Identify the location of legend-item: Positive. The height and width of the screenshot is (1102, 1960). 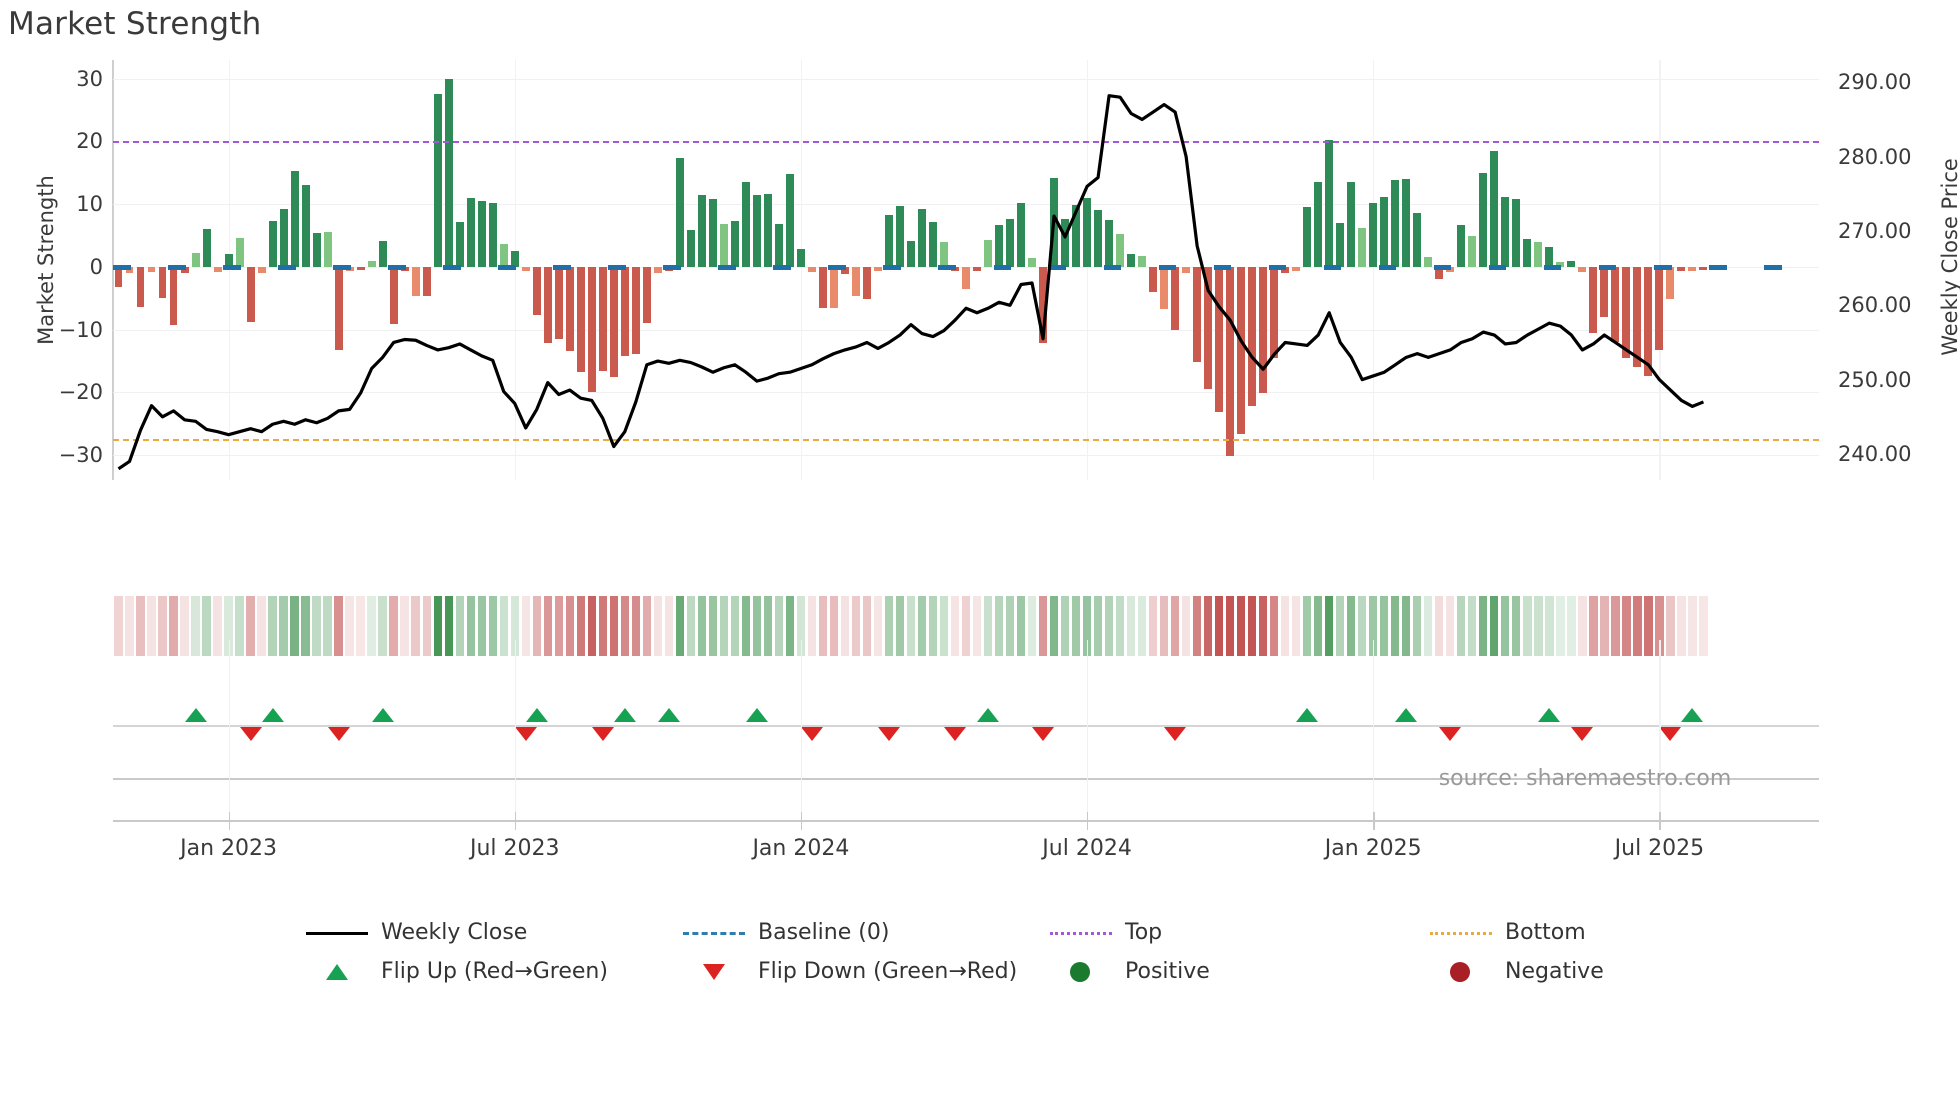
(1130, 971).